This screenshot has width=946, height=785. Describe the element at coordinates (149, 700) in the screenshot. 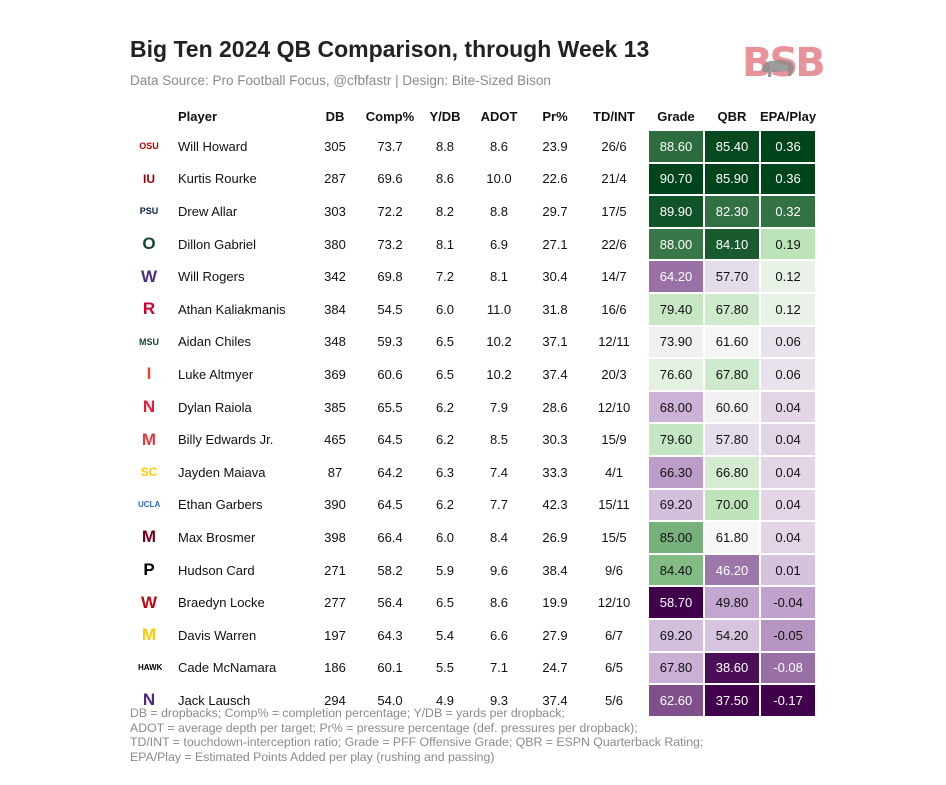

I see `northwestern-logo: N` at that location.